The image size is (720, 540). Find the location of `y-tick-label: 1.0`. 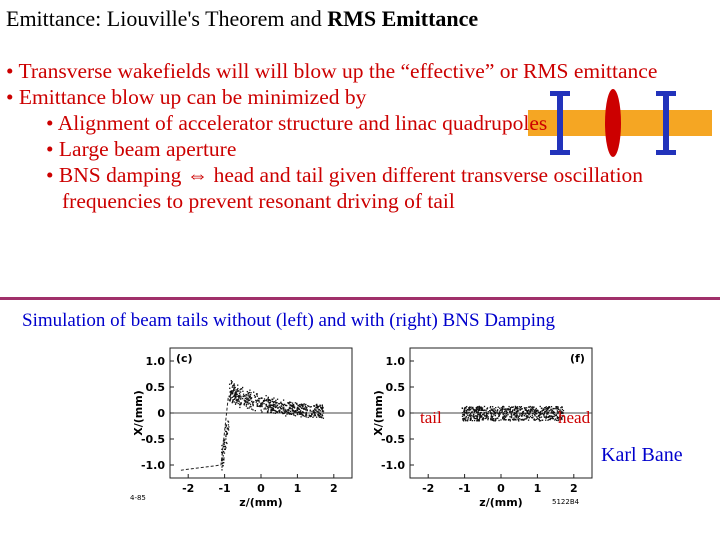

y-tick-label: 1.0 is located at coordinates (156, 361).